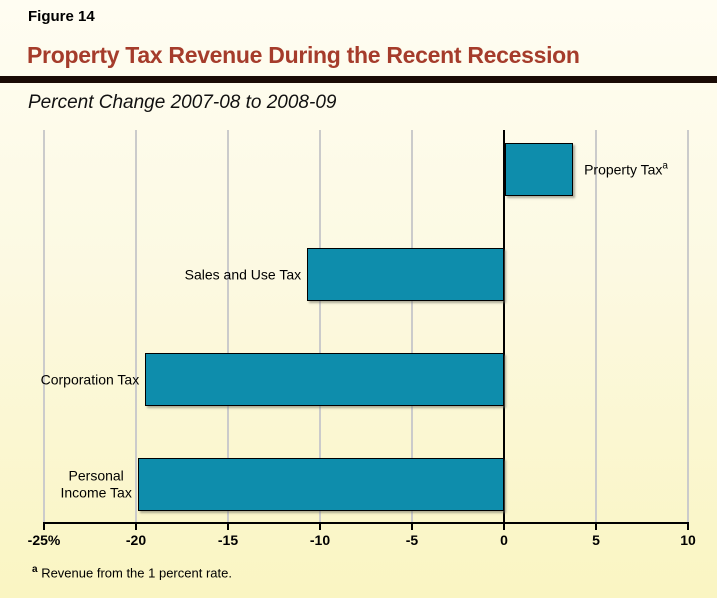  What do you see at coordinates (626, 168) in the screenshot?
I see `bar-label-property-tax: Property Taxa` at bounding box center [626, 168].